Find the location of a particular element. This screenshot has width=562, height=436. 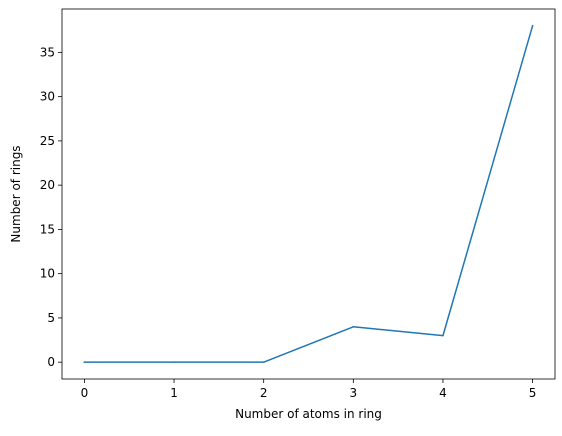

x-axis-label: Number of atoms in ring is located at coordinates (308, 414).